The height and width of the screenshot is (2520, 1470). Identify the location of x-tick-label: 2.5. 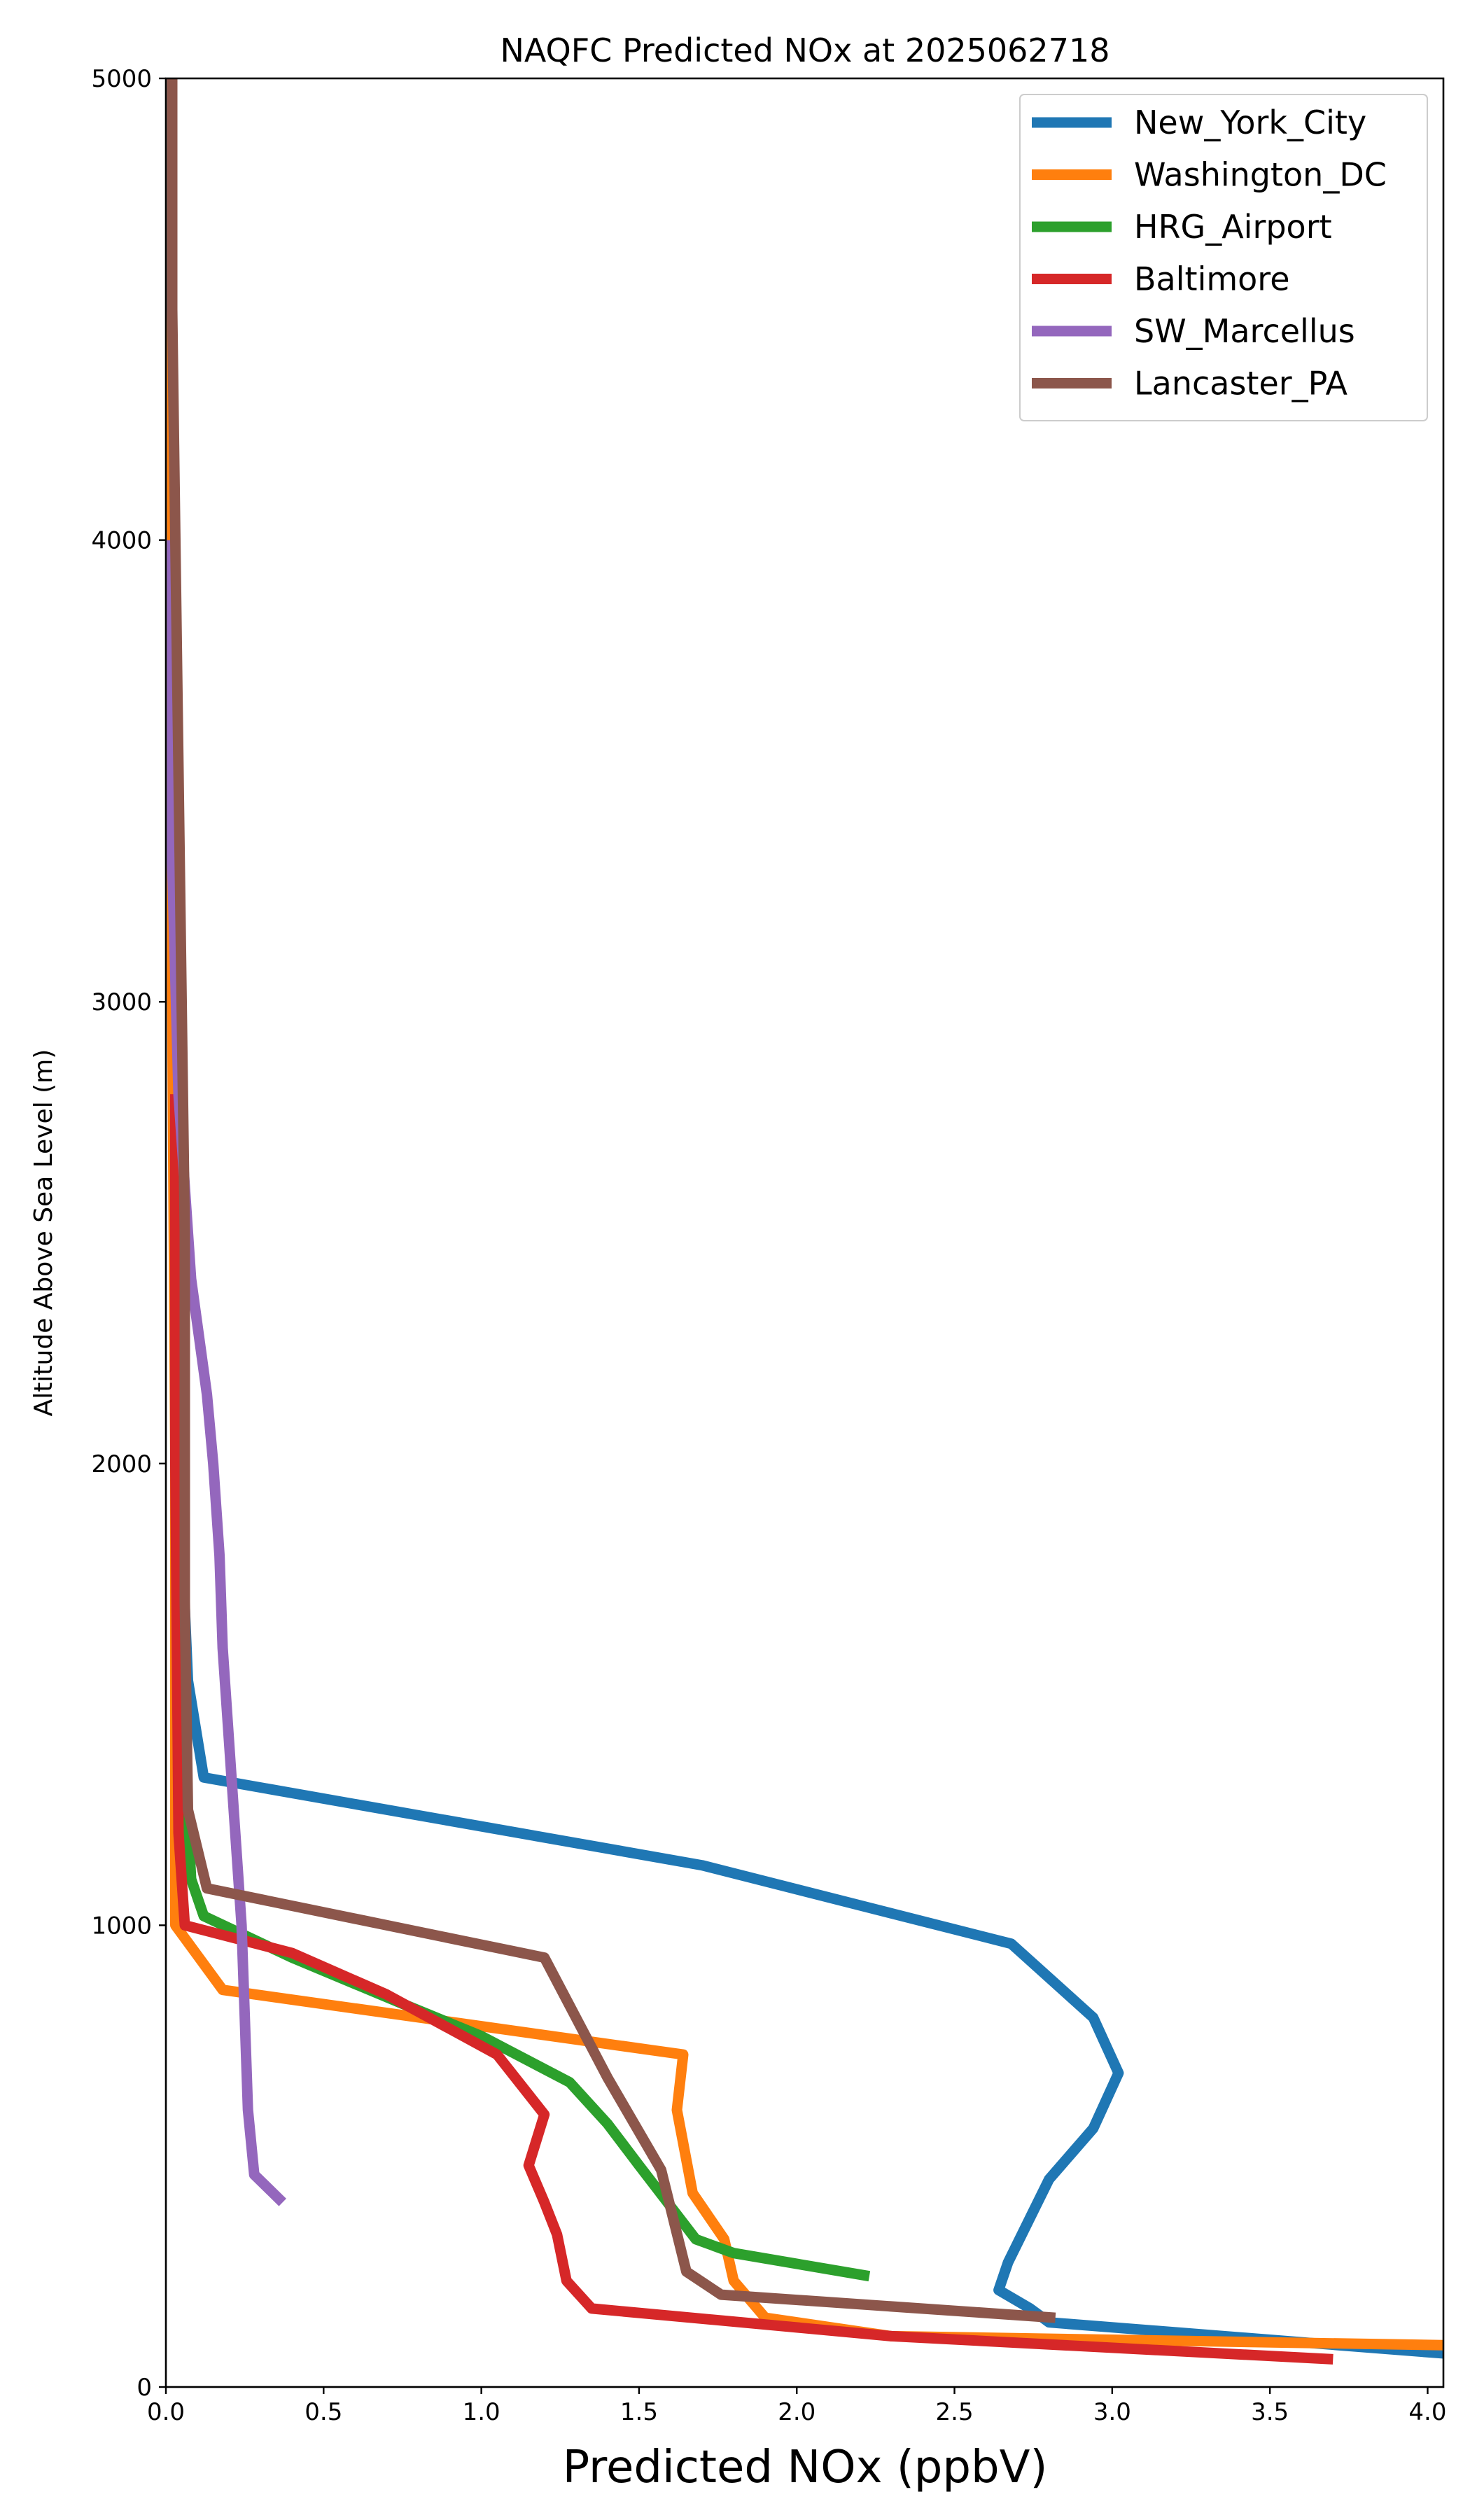
(955, 2412).